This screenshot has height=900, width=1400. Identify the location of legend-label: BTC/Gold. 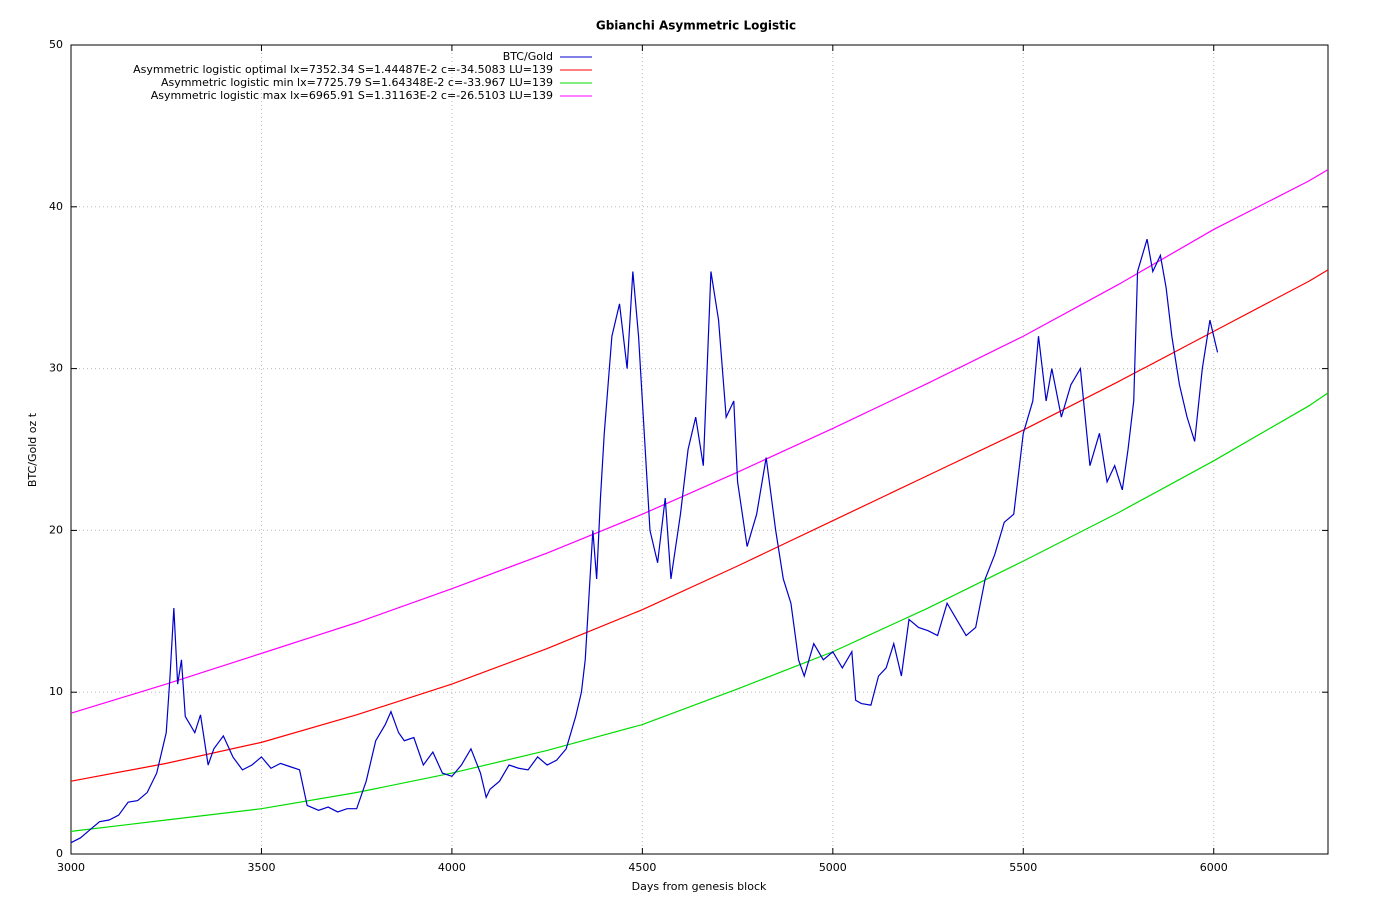
(528, 56).